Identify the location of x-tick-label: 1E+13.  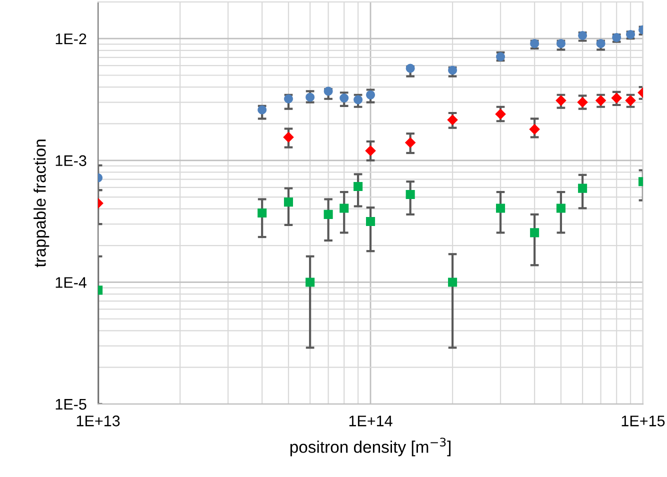
(98, 421).